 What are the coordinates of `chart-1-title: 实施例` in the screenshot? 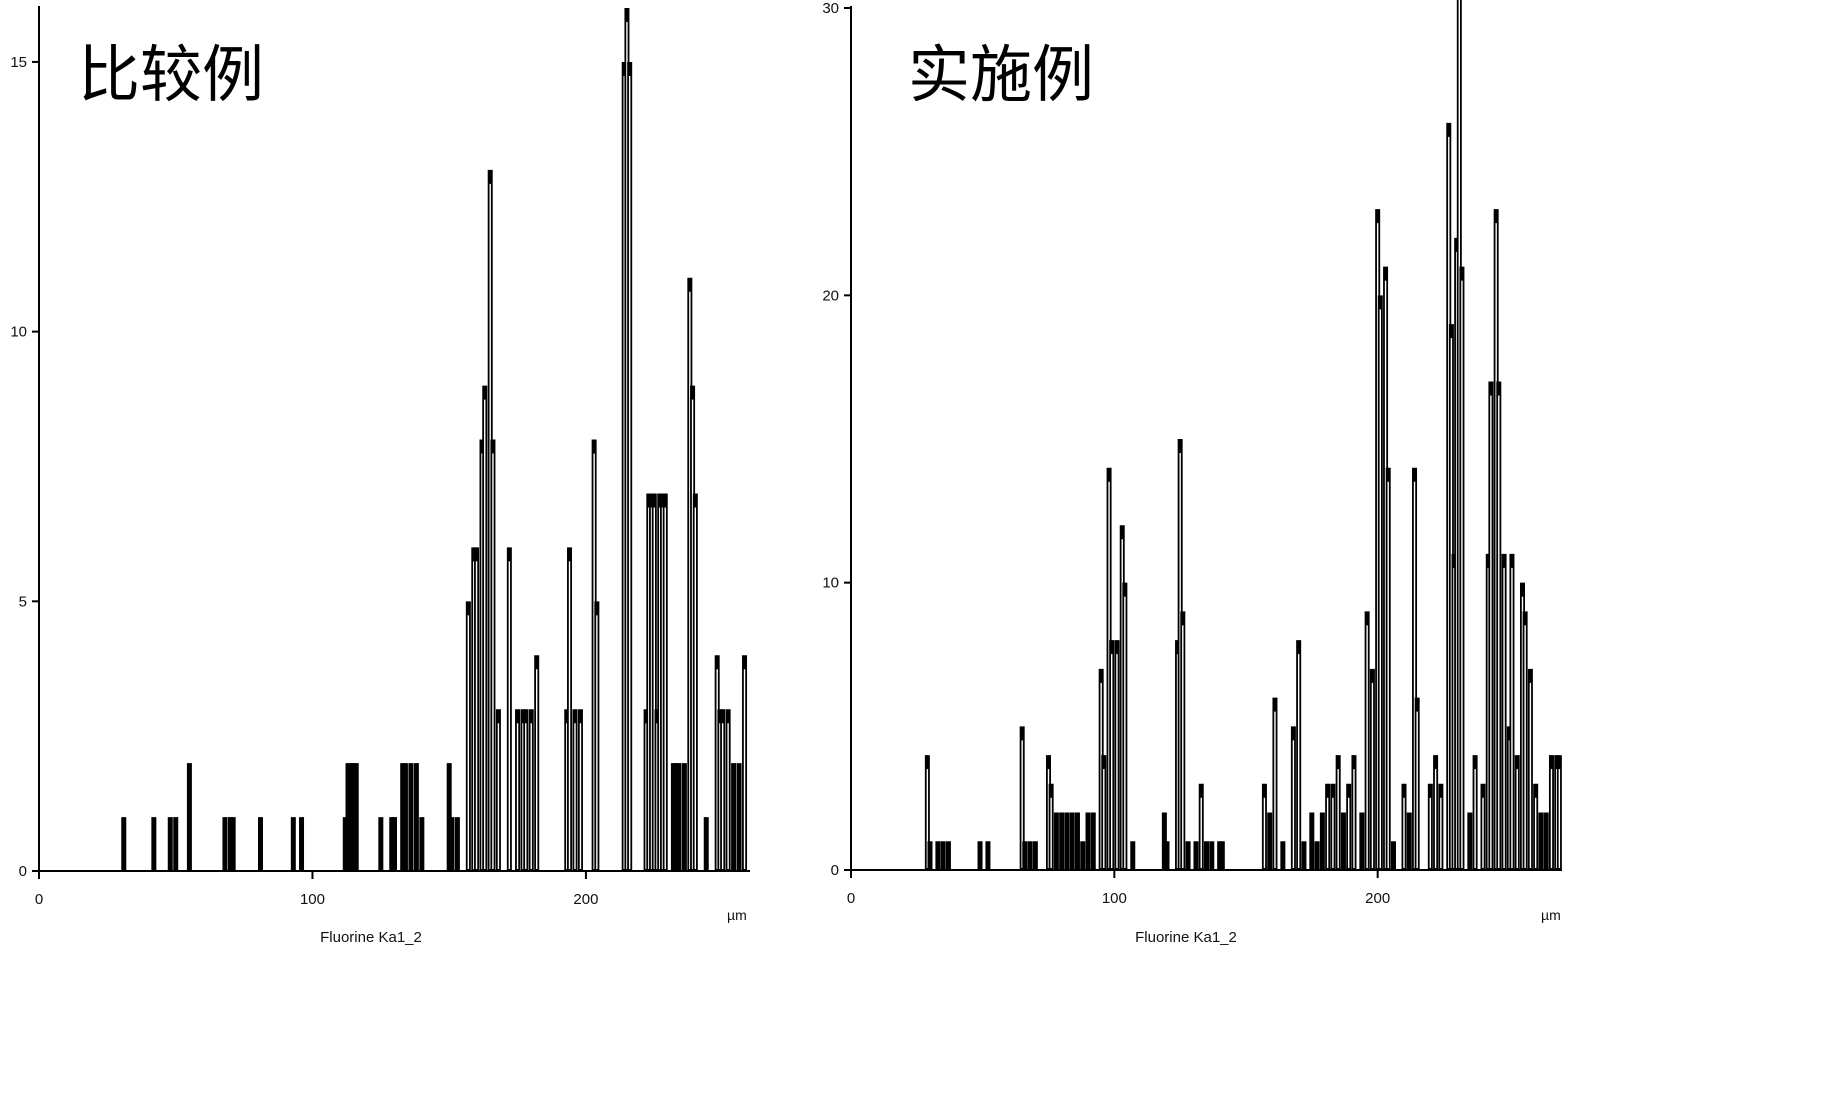 It's located at (1001, 74).